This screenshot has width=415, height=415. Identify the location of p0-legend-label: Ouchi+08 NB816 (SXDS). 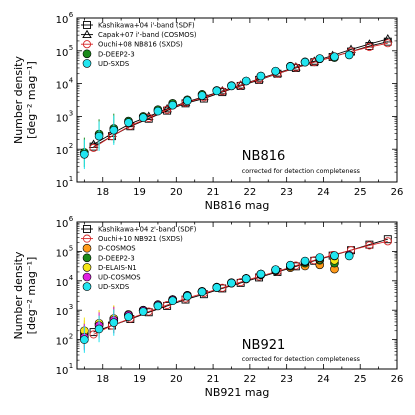
(140, 45).